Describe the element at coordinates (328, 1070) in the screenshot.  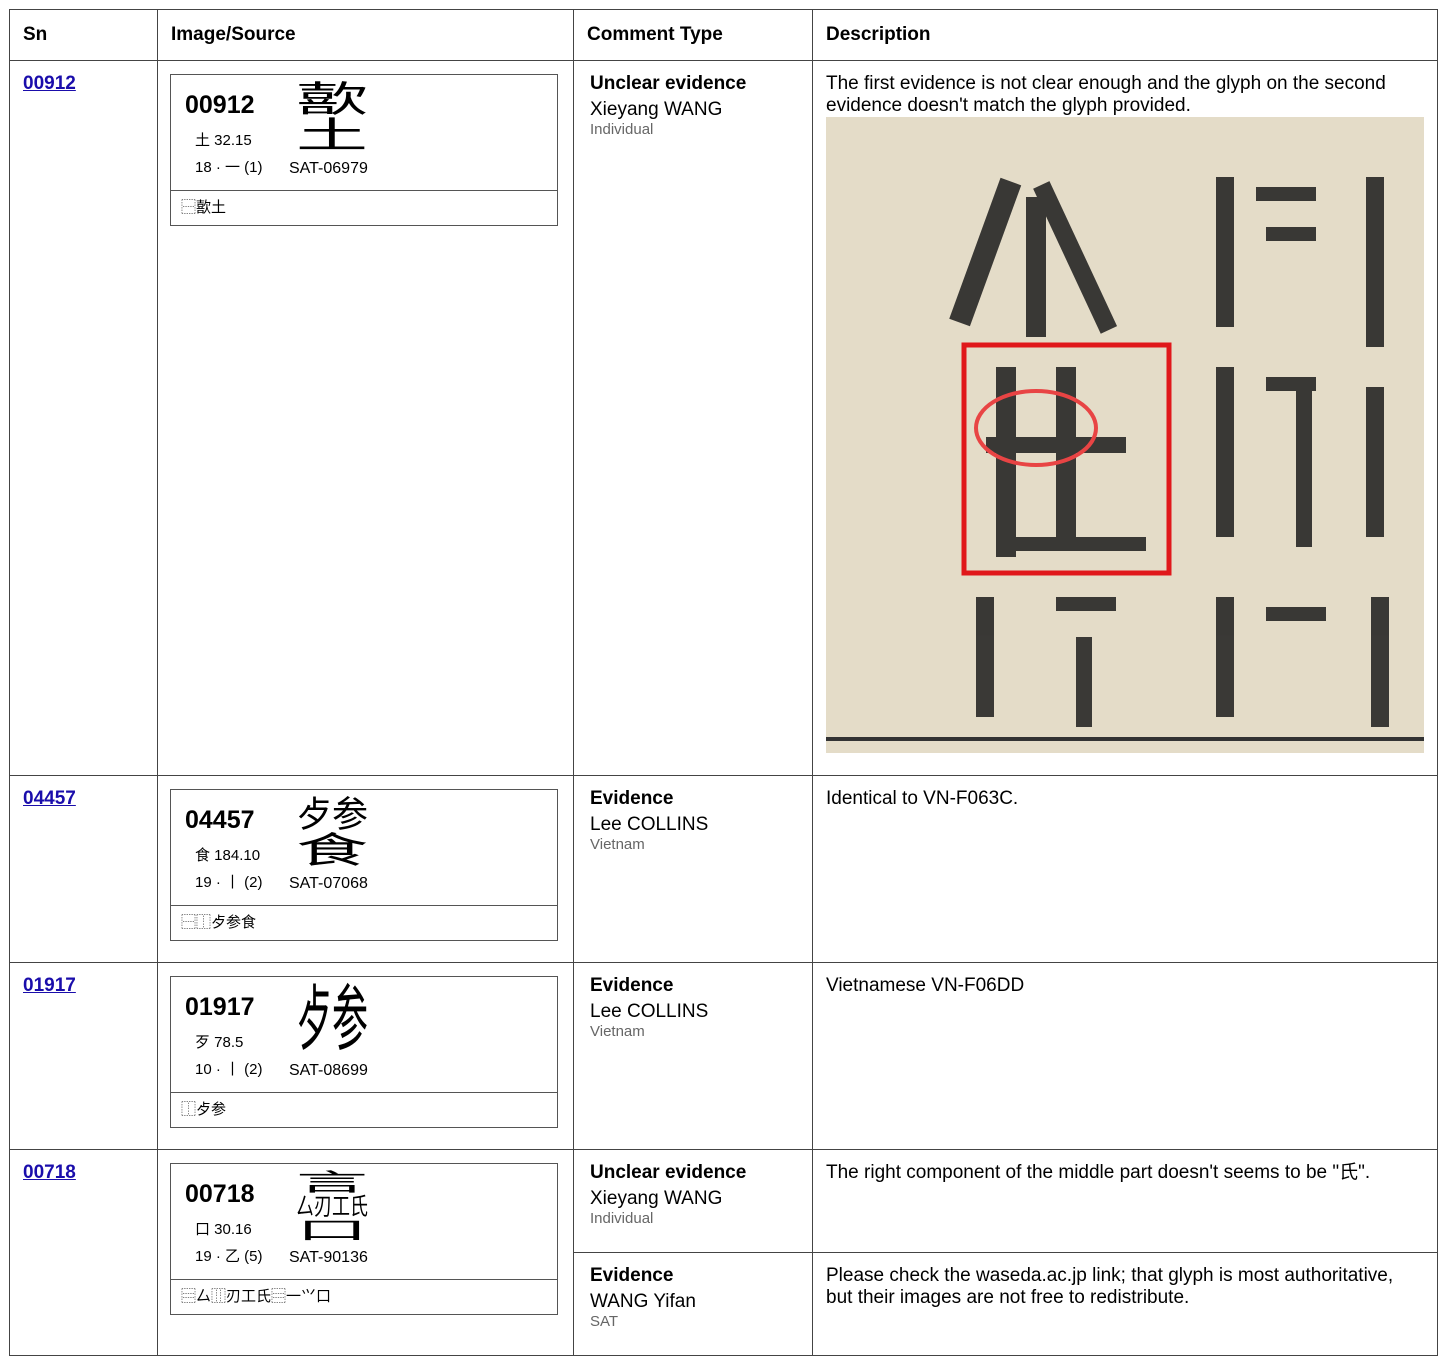
I see `source-id: SAT-08699` at that location.